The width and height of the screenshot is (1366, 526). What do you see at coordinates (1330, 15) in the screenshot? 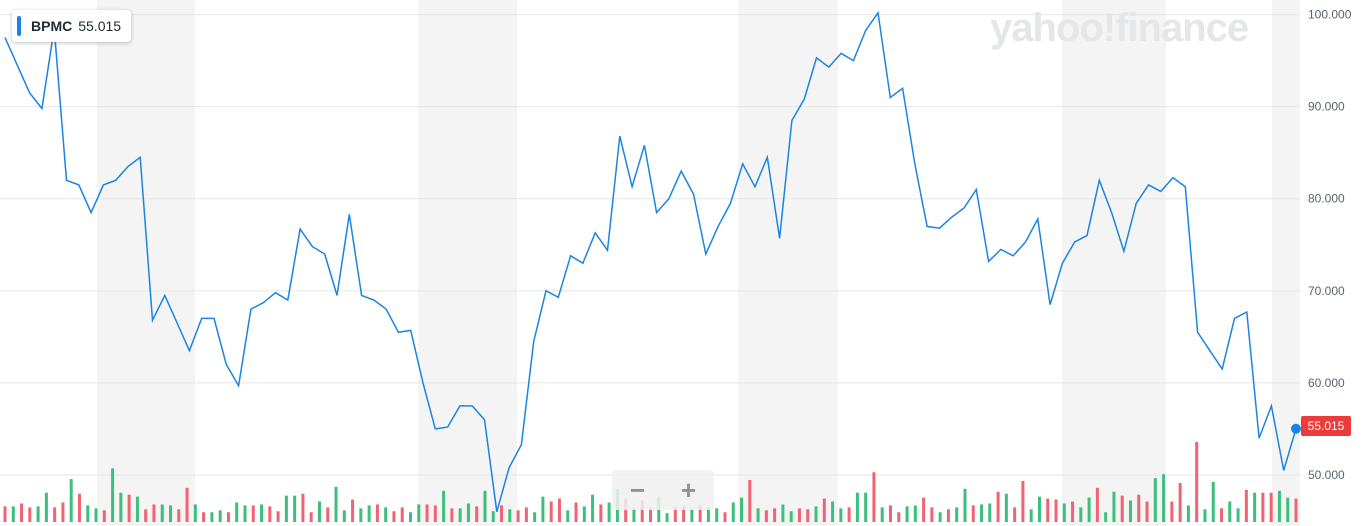
I see `y-tick-label: 100.000` at bounding box center [1330, 15].